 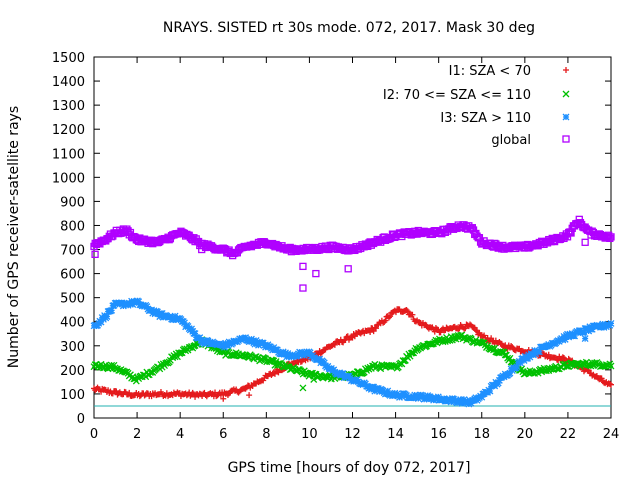 I want to click on x-tick-label: 10, so click(x=309, y=434).